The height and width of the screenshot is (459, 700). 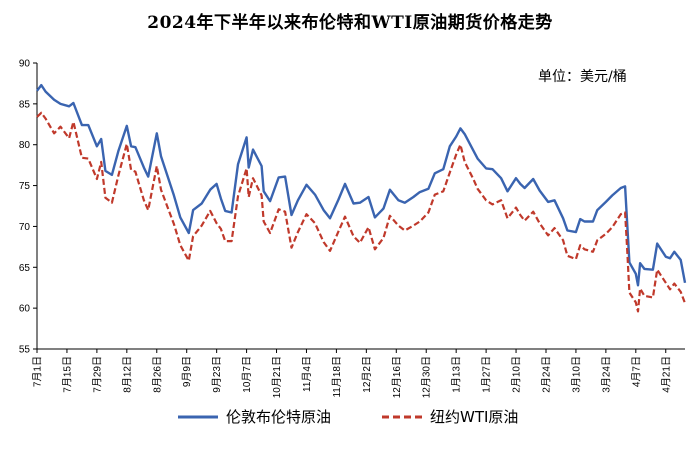 What do you see at coordinates (546, 374) in the screenshot?
I see `x-tick-label: 2月24日` at bounding box center [546, 374].